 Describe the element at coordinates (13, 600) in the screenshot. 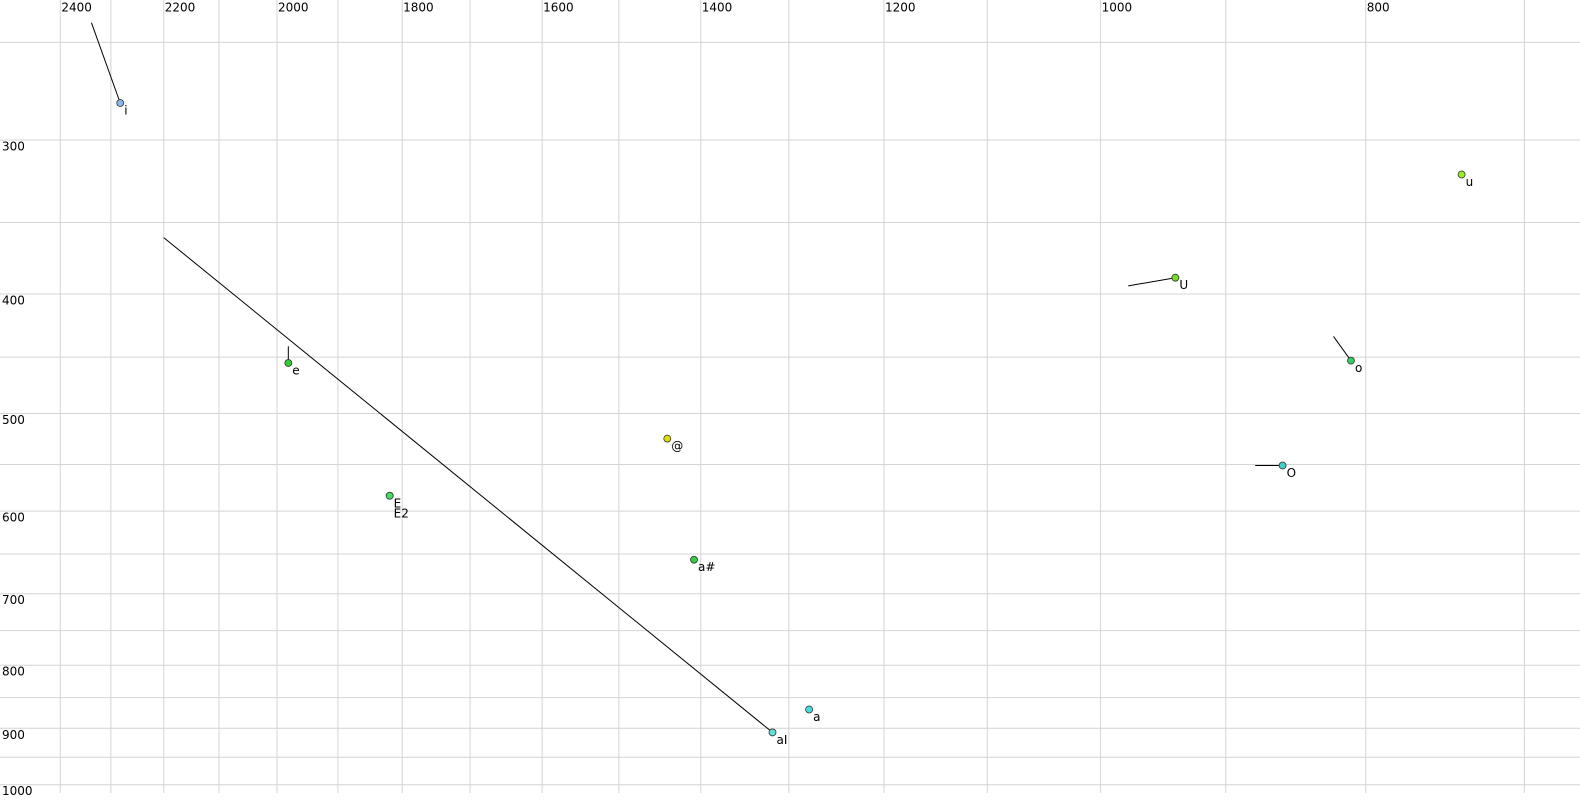

I see `y-tick-label: 700` at that location.